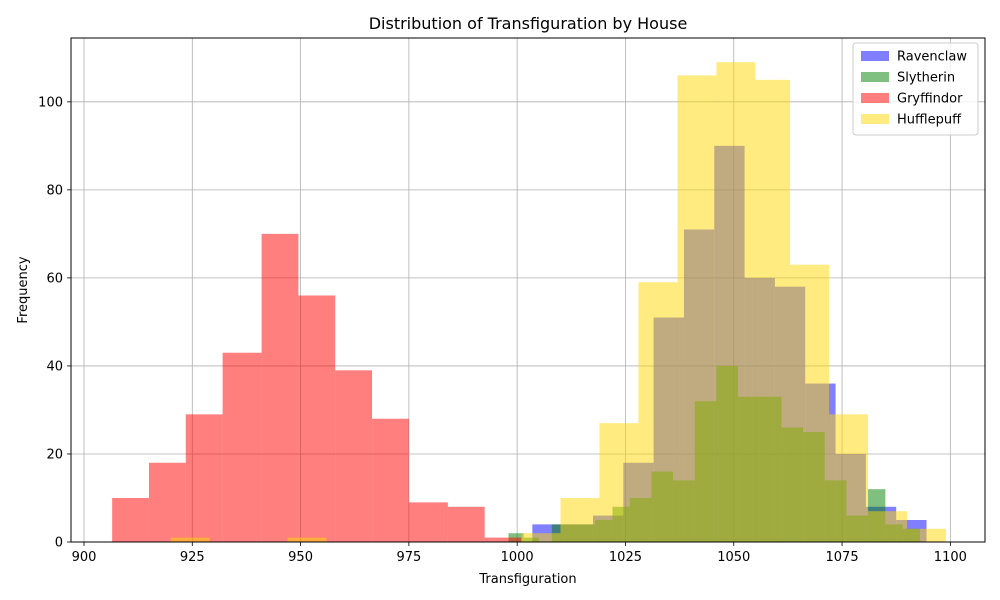 Image resolution: width=1000 pixels, height=600 pixels. Describe the element at coordinates (733, 557) in the screenshot. I see `x-tick-label: 1050` at that location.